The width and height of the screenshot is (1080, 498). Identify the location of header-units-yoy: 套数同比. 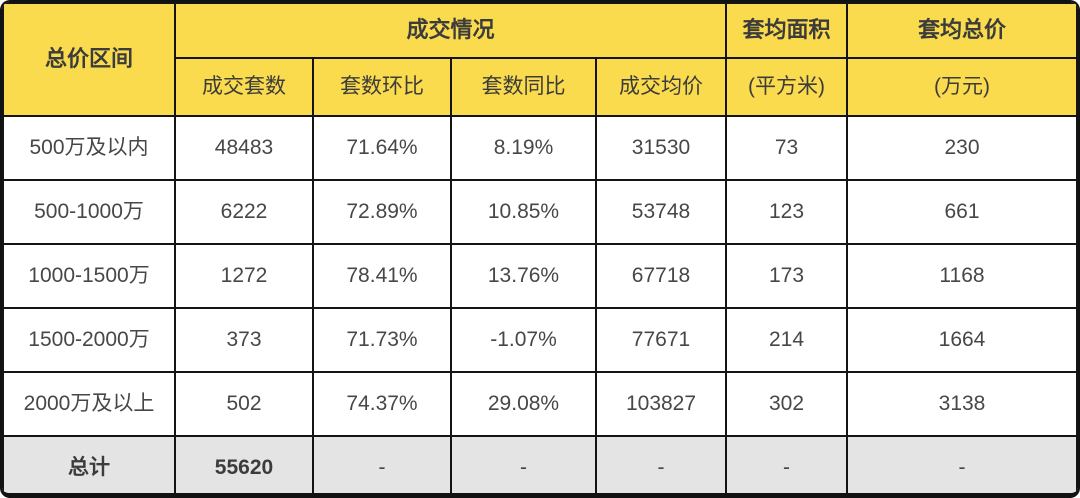
(523, 87).